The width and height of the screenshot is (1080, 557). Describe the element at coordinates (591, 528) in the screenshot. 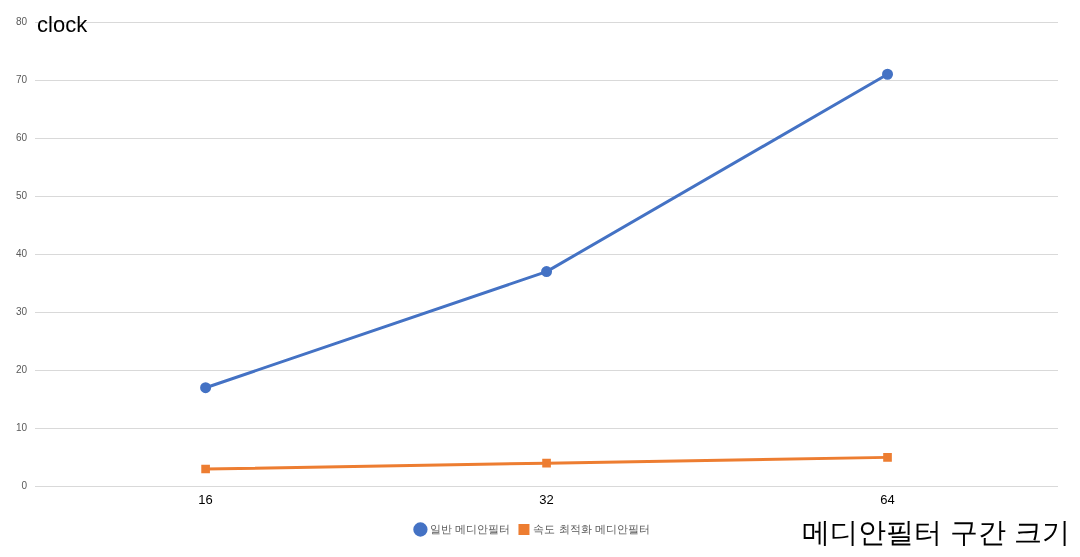

I see `legend-label: 속도 최적화 메디안필터` at that location.